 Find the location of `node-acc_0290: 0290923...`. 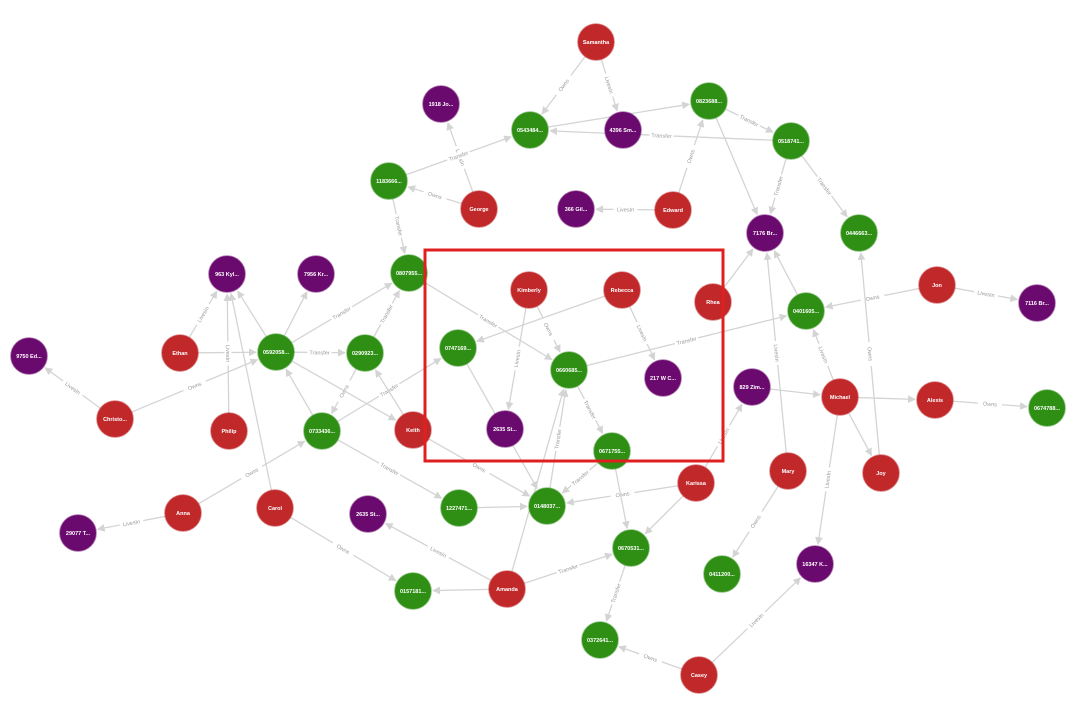

node-acc_0290: 0290923... is located at coordinates (365, 353).